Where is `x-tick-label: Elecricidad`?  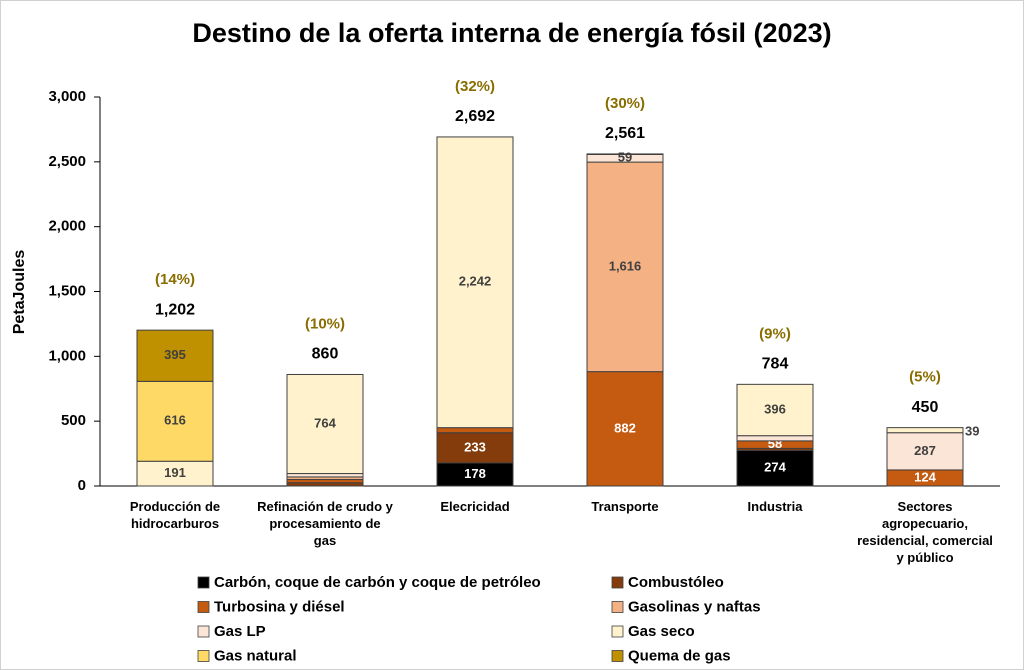
x-tick-label: Elecricidad is located at coordinates (475, 506).